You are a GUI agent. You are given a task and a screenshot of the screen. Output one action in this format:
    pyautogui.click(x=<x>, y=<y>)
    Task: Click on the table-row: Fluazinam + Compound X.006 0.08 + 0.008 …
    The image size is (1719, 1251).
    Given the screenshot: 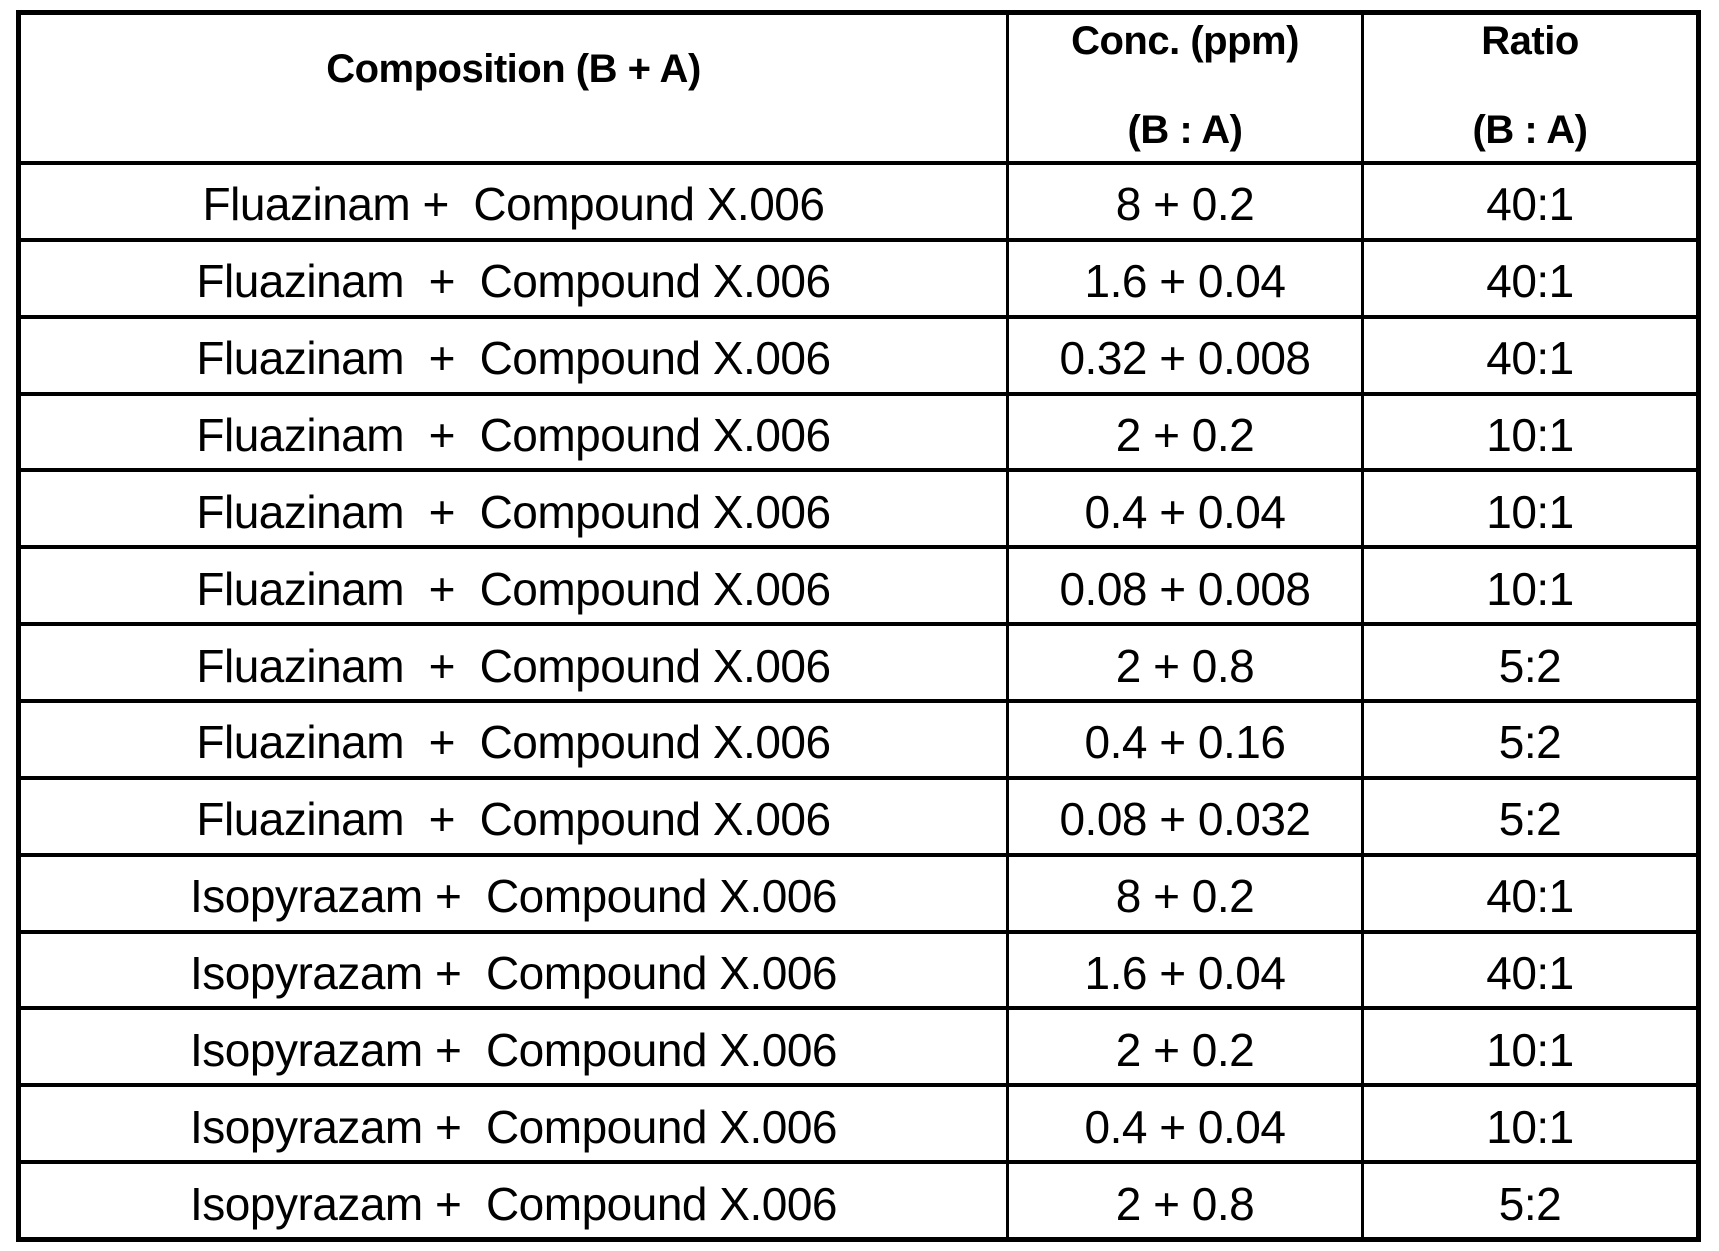 What is the action you would take?
    pyautogui.click(x=858, y=584)
    